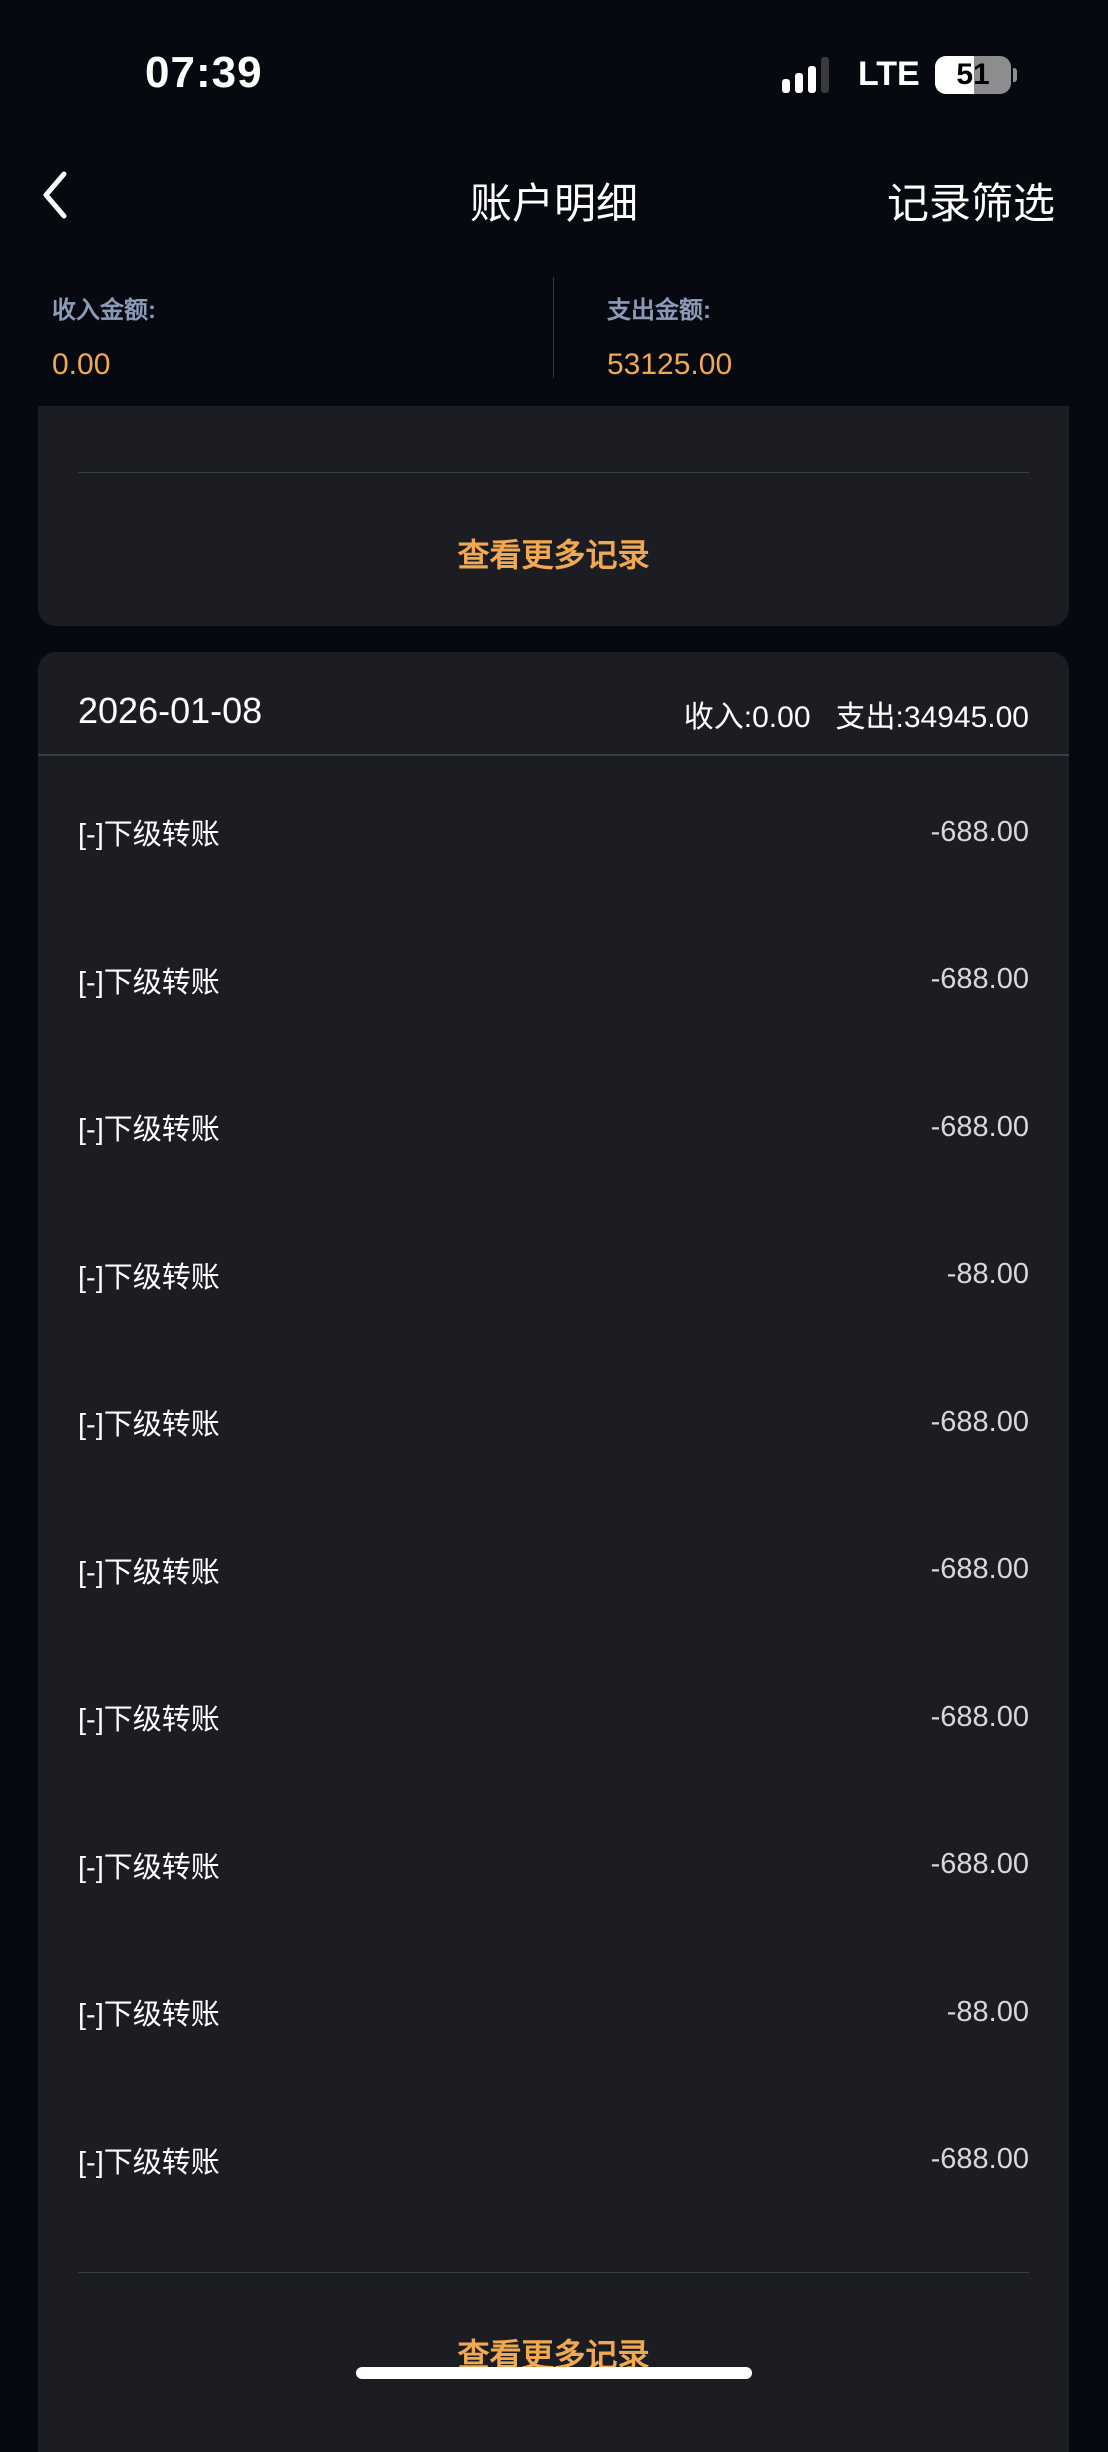  I want to click on group-totals: 收入:0.00 支出:34945.00, so click(856, 714).